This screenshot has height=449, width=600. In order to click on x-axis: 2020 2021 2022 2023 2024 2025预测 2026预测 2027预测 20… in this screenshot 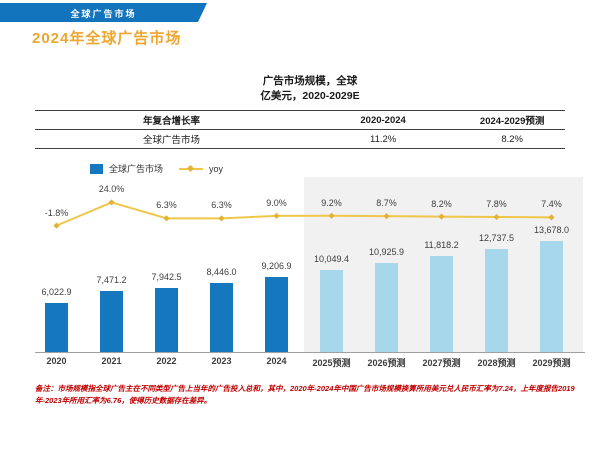, I will do `click(310, 363)`.